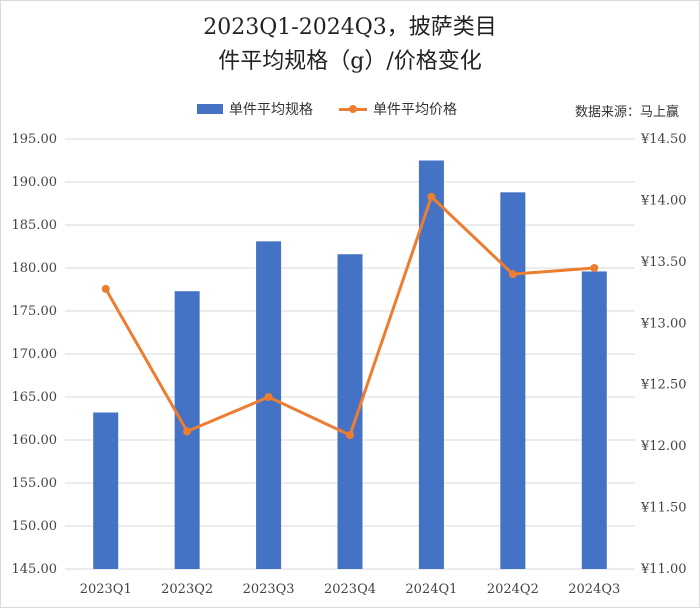 This screenshot has width=700, height=608. I want to click on y-left-tick-label: 180.00, so click(35, 268).